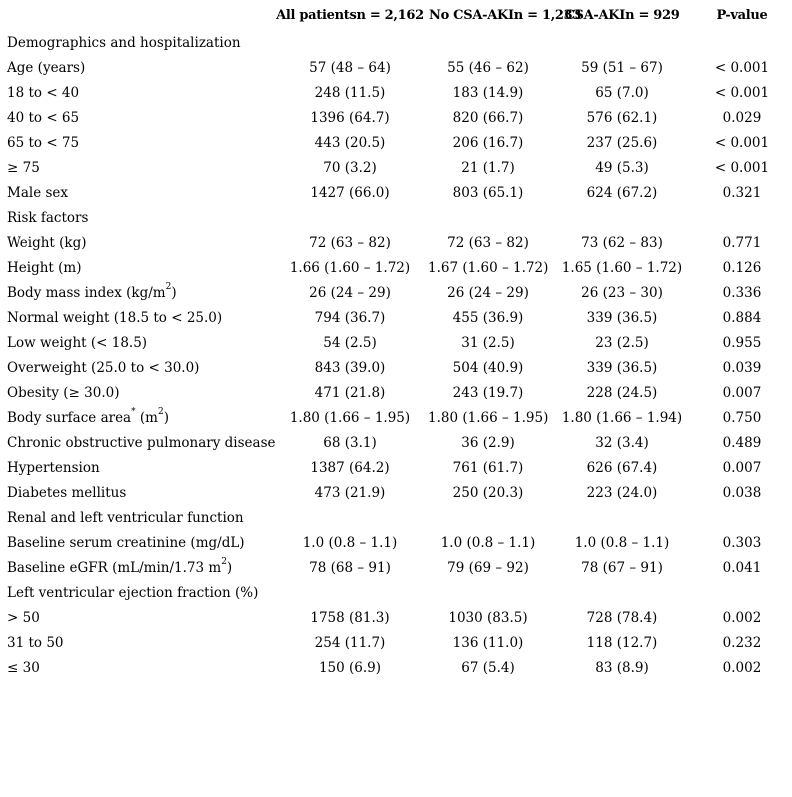  Describe the element at coordinates (742, 342) in the screenshot. I see `cell-p-value: 0.955` at that location.